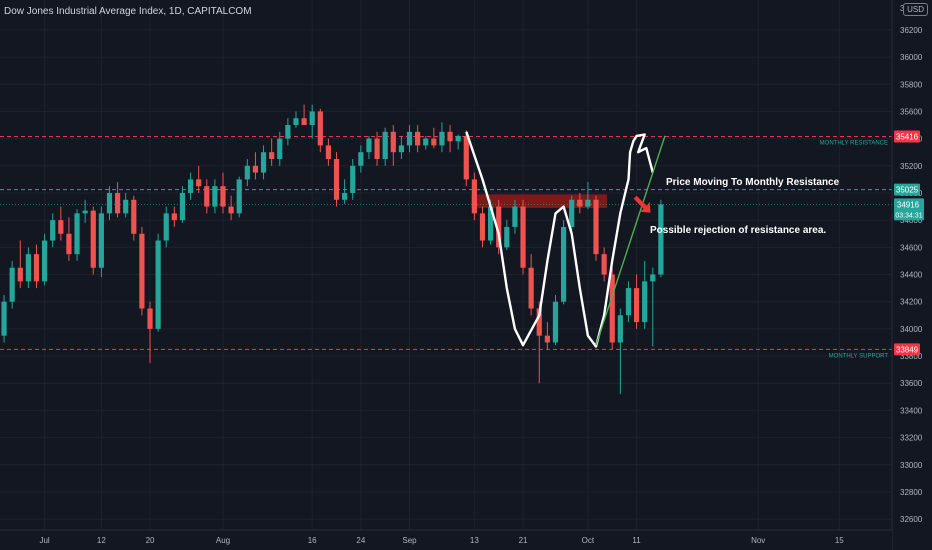  What do you see at coordinates (523, 540) in the screenshot?
I see `x-tick-label: 21` at bounding box center [523, 540].